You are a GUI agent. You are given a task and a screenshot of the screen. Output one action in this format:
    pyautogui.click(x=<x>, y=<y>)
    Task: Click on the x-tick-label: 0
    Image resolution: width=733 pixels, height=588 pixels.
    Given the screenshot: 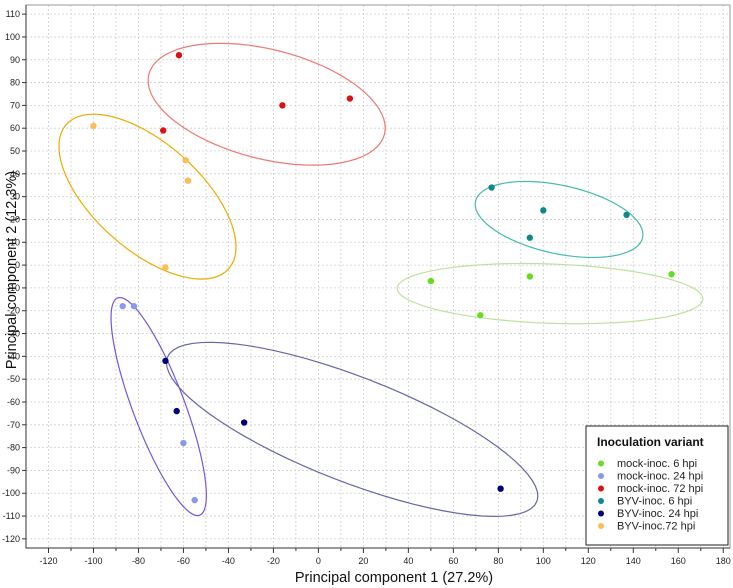 What is the action you would take?
    pyautogui.click(x=318, y=561)
    